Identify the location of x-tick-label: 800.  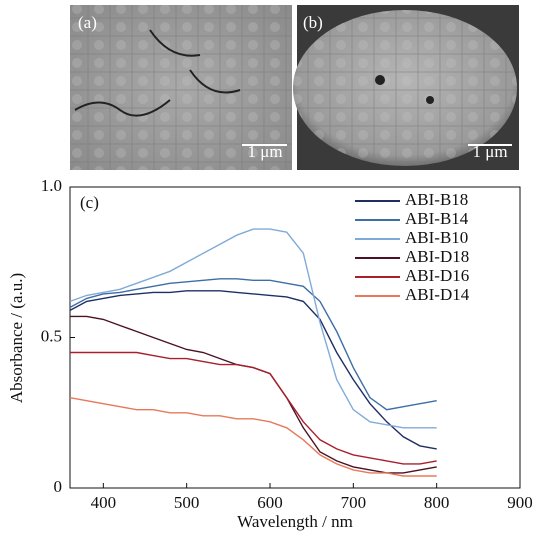
(437, 502).